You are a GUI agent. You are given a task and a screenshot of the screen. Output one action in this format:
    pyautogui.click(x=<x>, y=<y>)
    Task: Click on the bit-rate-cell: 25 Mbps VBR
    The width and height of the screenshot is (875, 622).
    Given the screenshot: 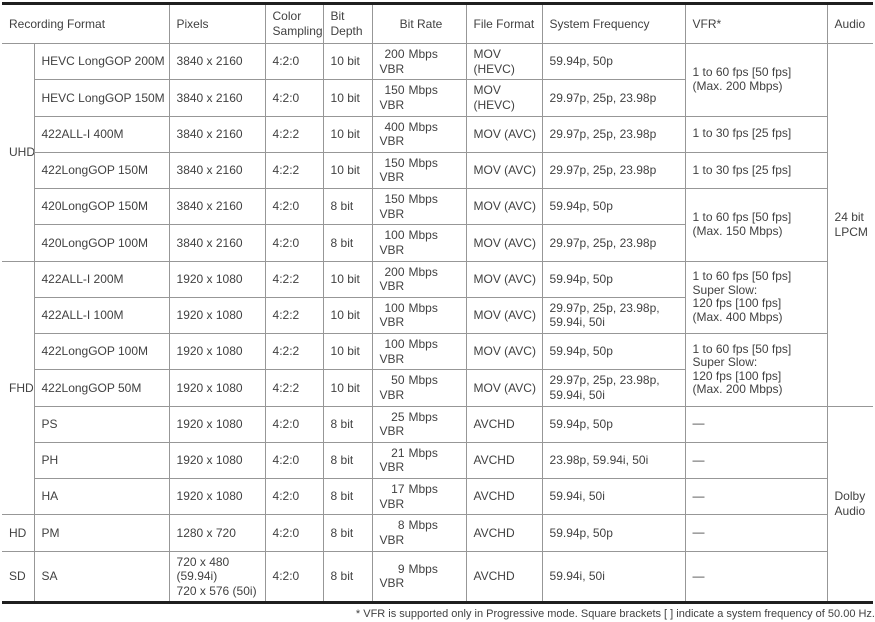 What is the action you would take?
    pyautogui.click(x=419, y=424)
    